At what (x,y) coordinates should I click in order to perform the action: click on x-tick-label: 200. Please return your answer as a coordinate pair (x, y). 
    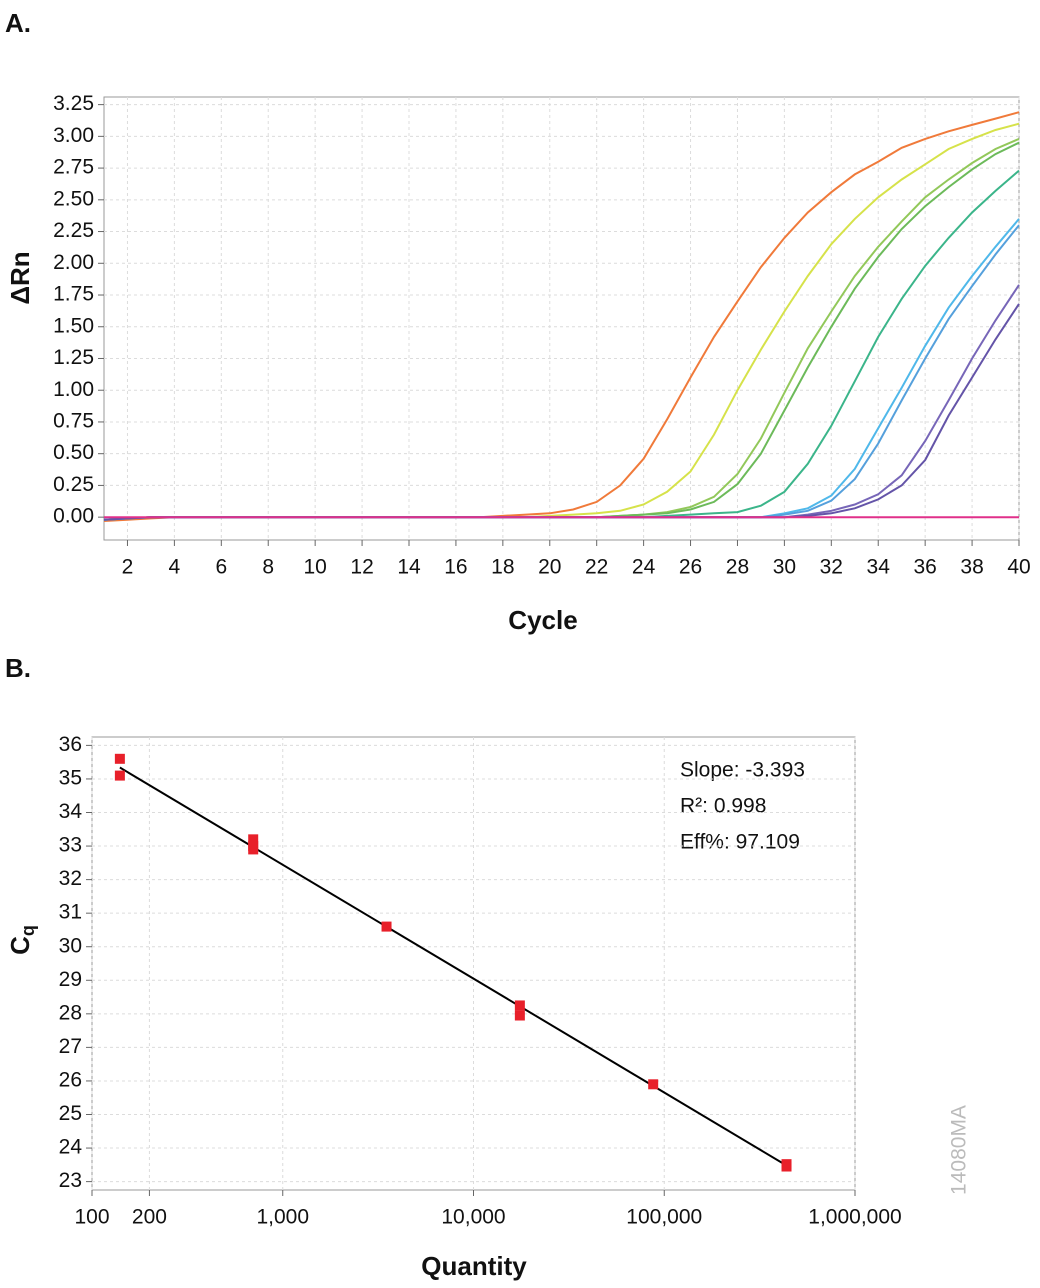
    Looking at the image, I should click on (149, 1217).